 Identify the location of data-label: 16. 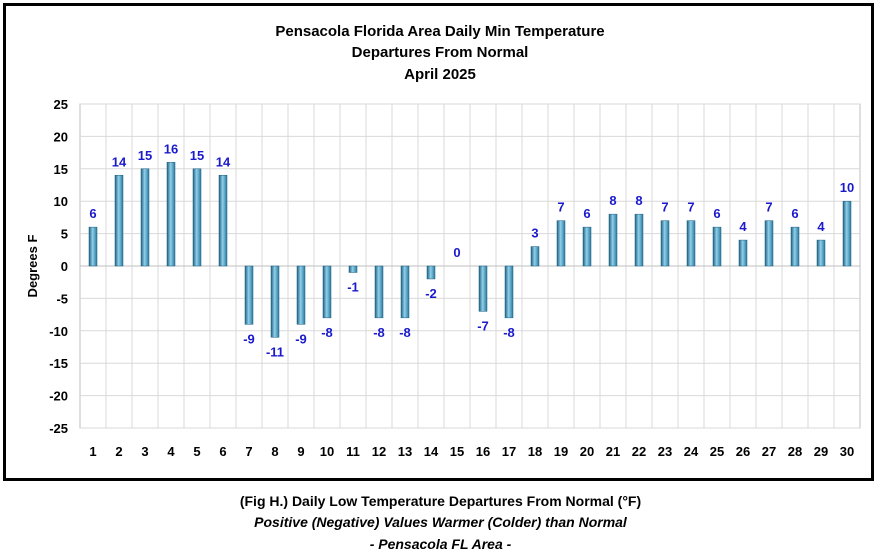
(171, 148).